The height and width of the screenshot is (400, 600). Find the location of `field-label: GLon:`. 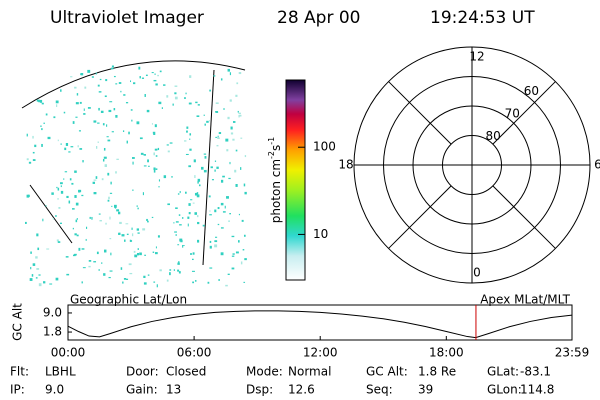

field-label: GLon: is located at coordinates (504, 390).